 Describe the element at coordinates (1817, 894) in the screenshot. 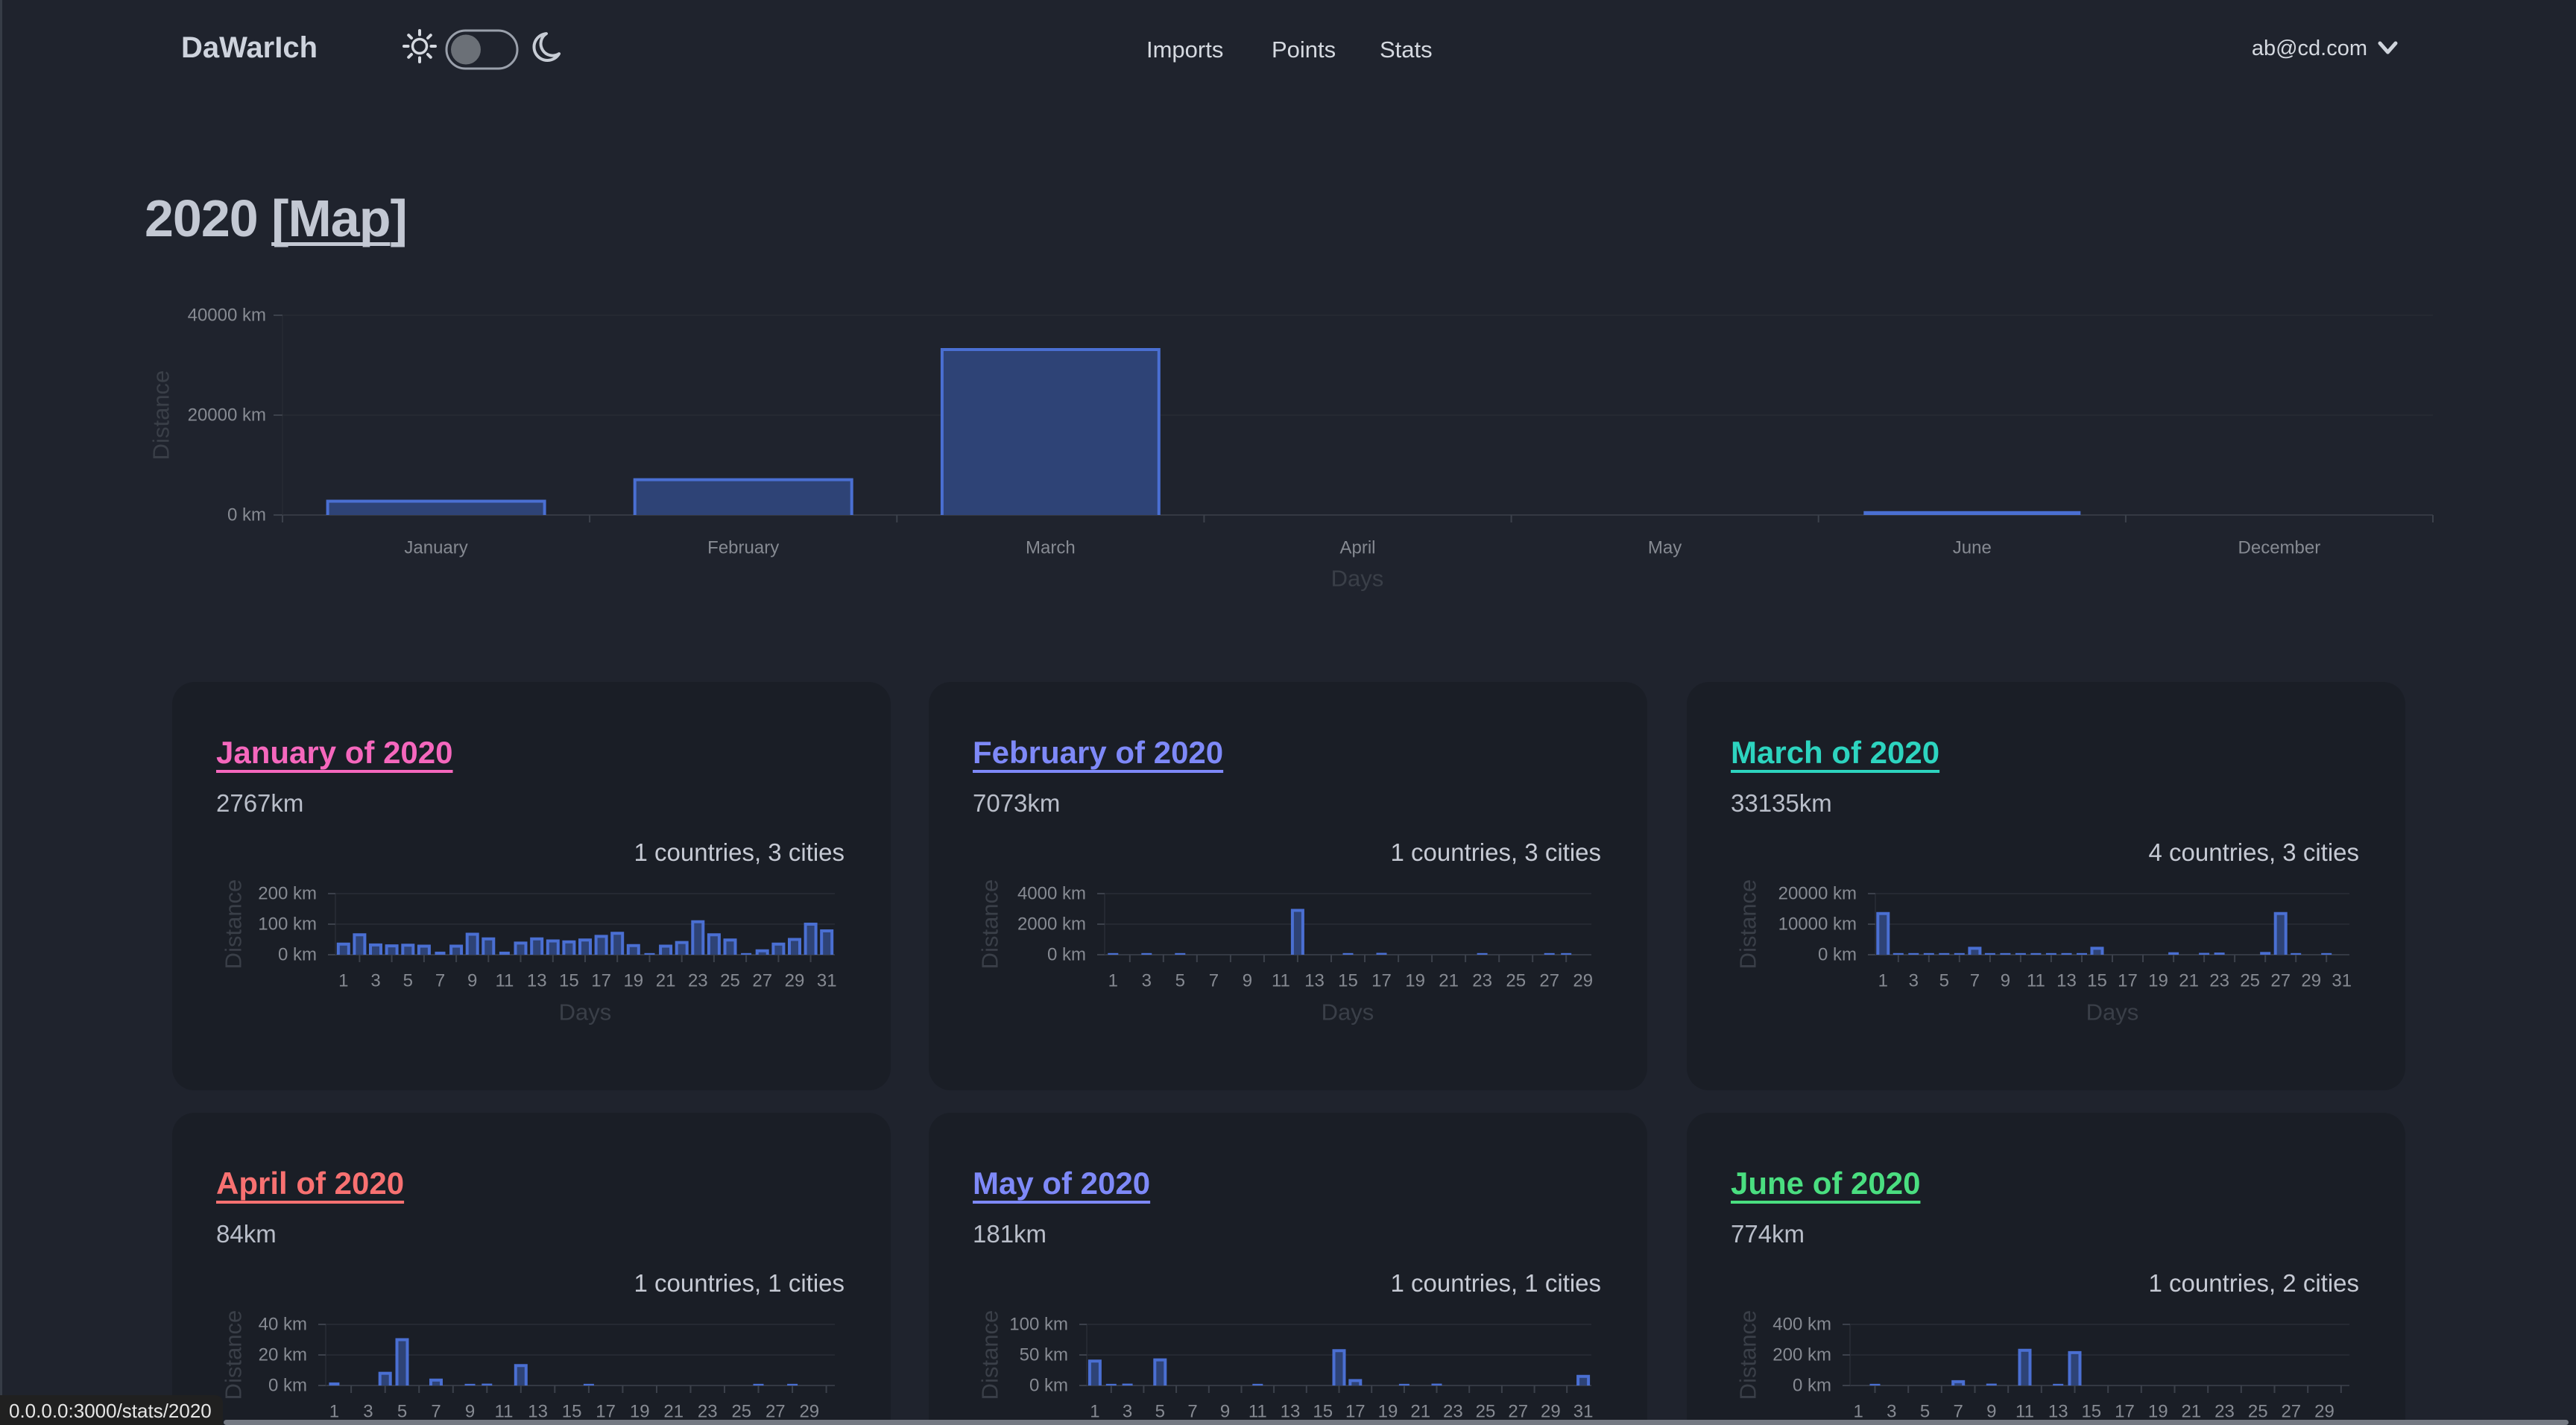

I see `svg-text: 20000 km` at that location.